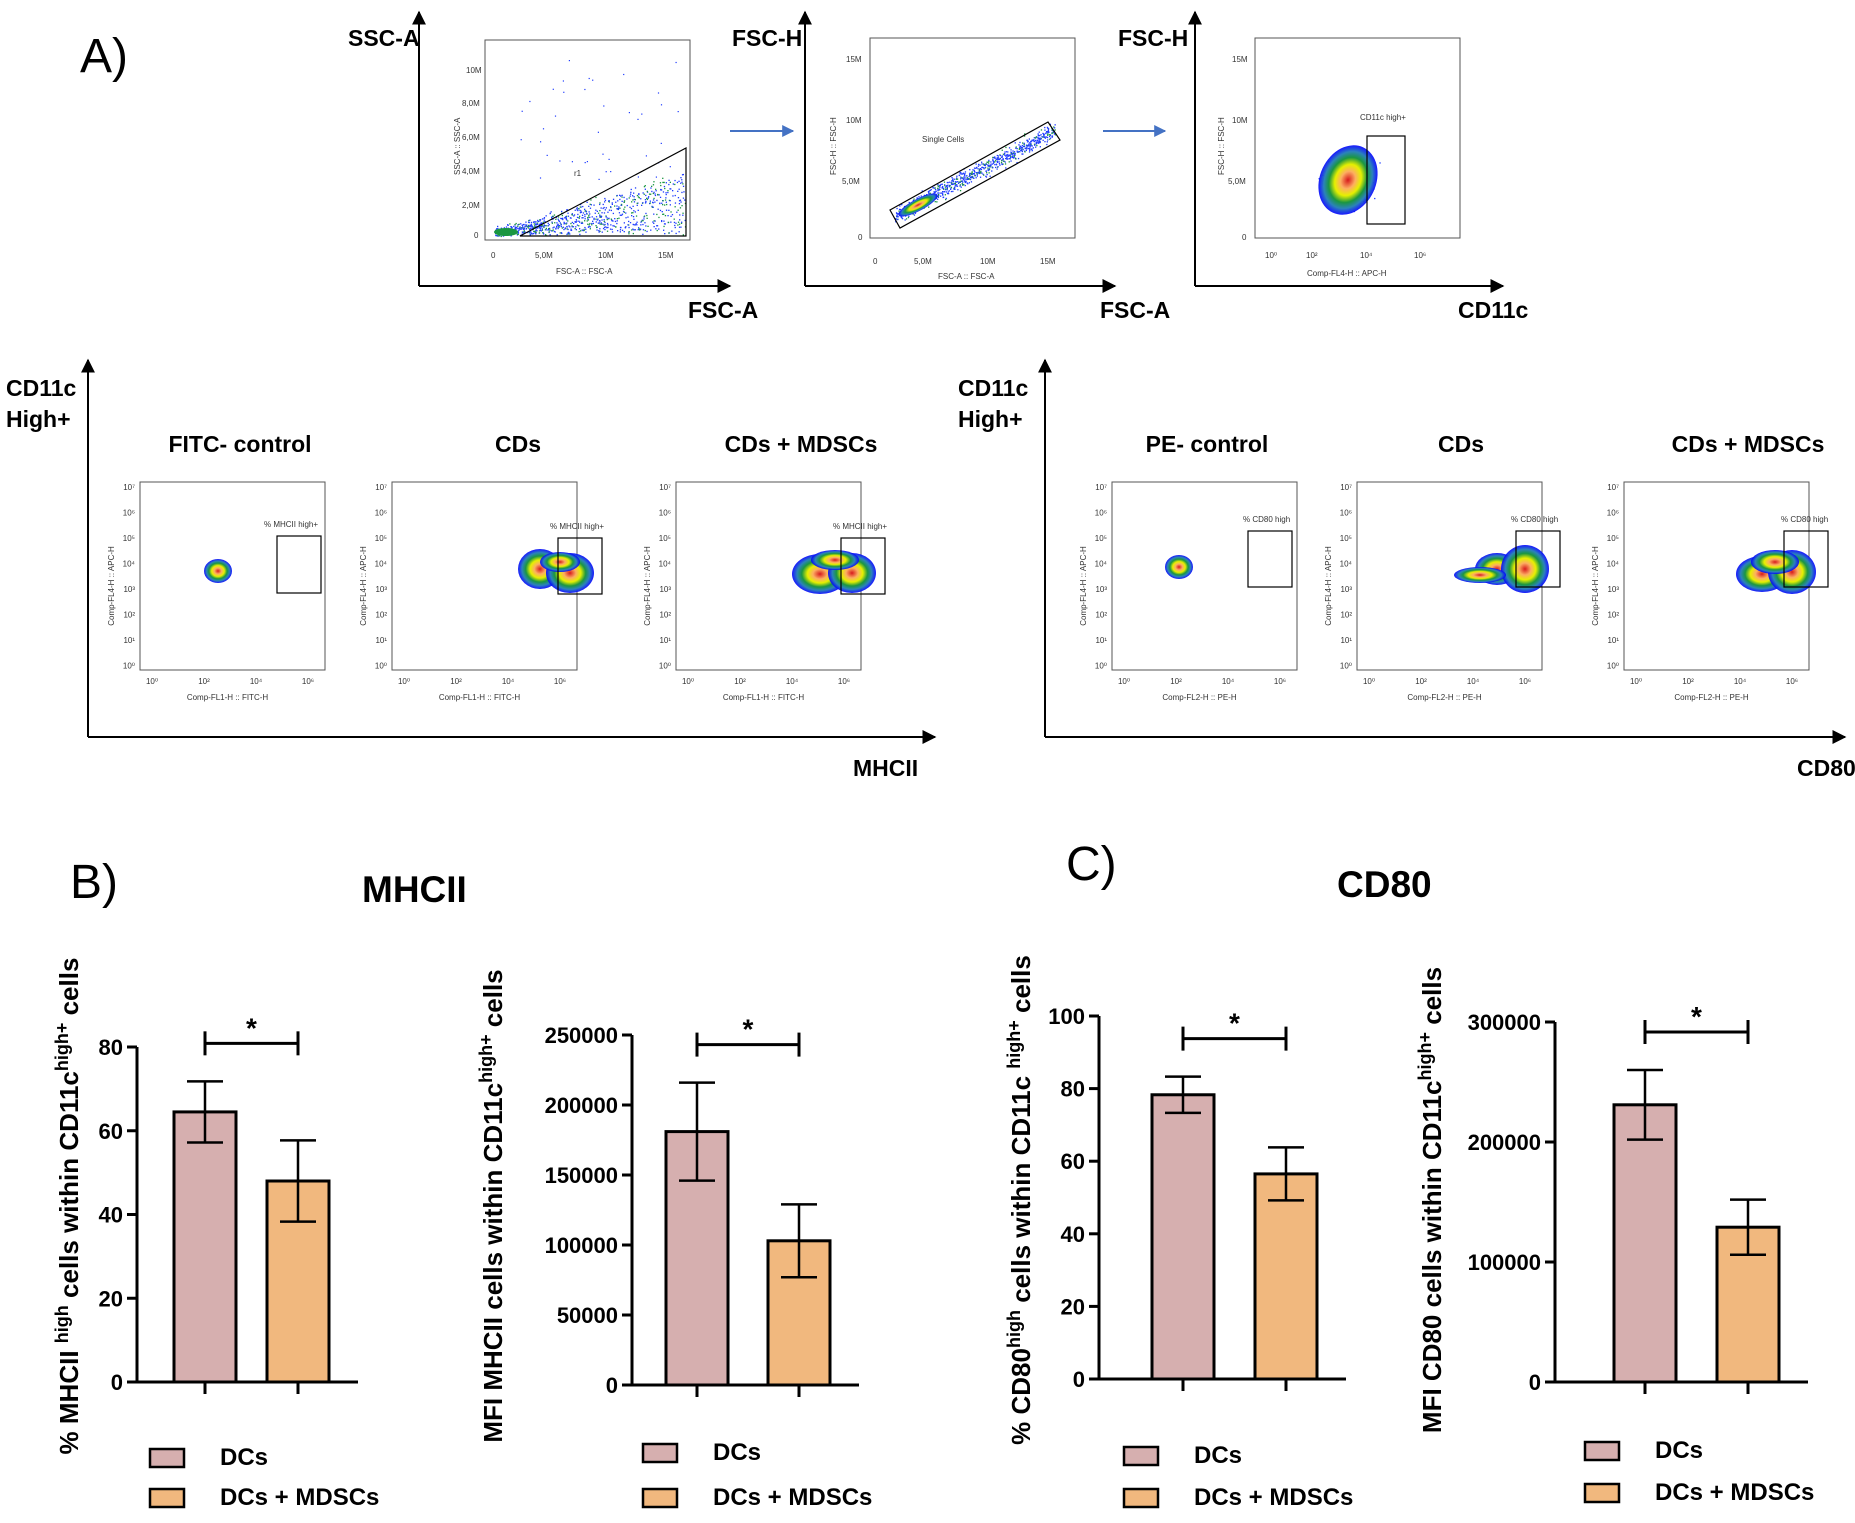 Image resolution: width=1855 pixels, height=1523 pixels. Describe the element at coordinates (1384, 884) in the screenshot. I see `cd80-section-title: CD80` at that location.